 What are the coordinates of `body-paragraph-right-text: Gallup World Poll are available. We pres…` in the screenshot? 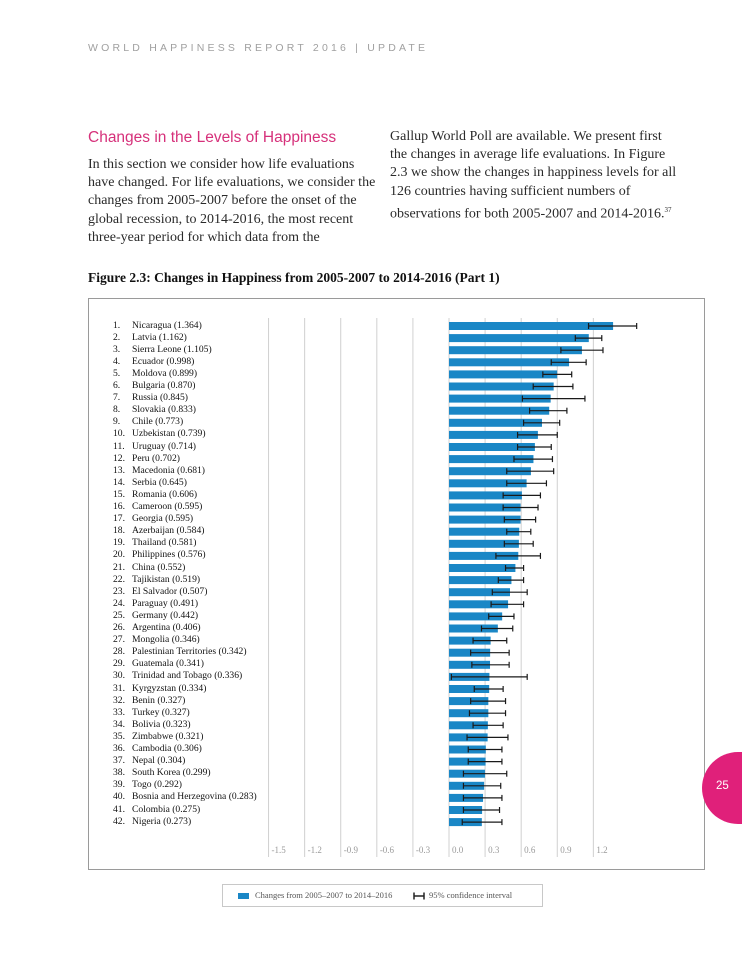 It's located at (533, 175).